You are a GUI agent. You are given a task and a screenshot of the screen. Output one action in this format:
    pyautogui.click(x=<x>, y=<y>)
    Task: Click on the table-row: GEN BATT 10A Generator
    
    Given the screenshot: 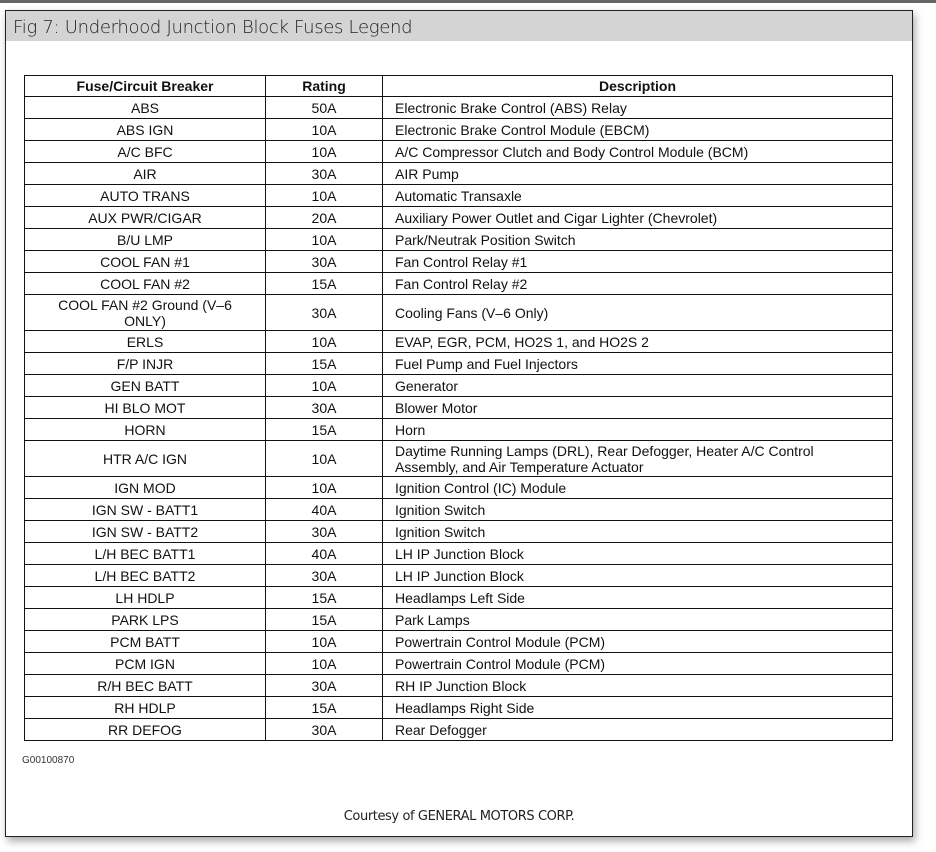 What is the action you would take?
    pyautogui.click(x=458, y=385)
    